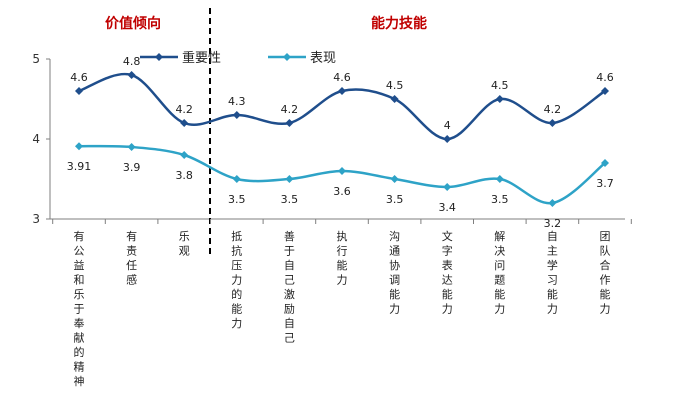 The image size is (695, 402). Describe the element at coordinates (447, 125) in the screenshot. I see `data-label-importance: 4` at that location.